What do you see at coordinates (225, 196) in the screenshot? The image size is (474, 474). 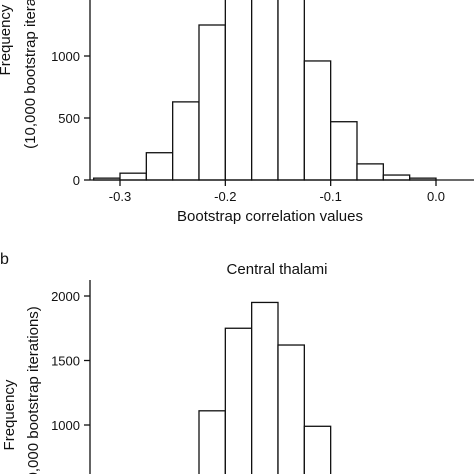 I see `panel-a-x-tick-label: -0.2` at bounding box center [225, 196].